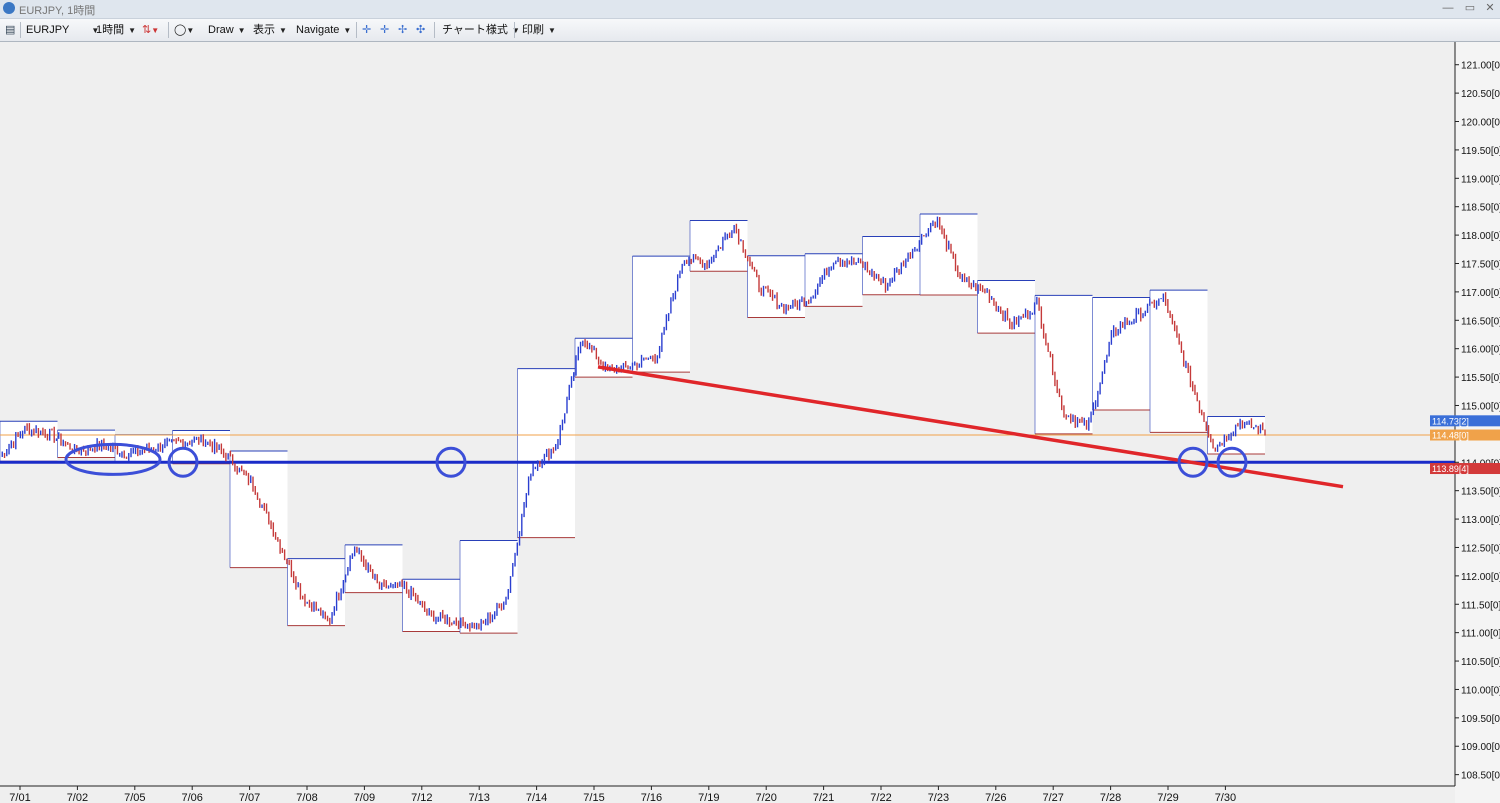 This screenshot has width=1500, height=803. I want to click on price-tick-label: 112.50[0], so click(1480, 548).